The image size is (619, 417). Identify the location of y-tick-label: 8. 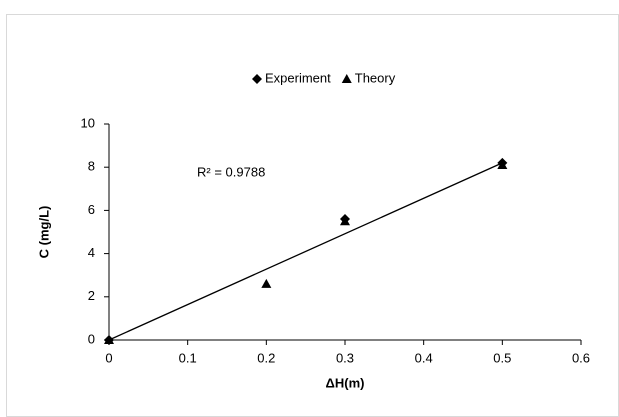
(91, 166).